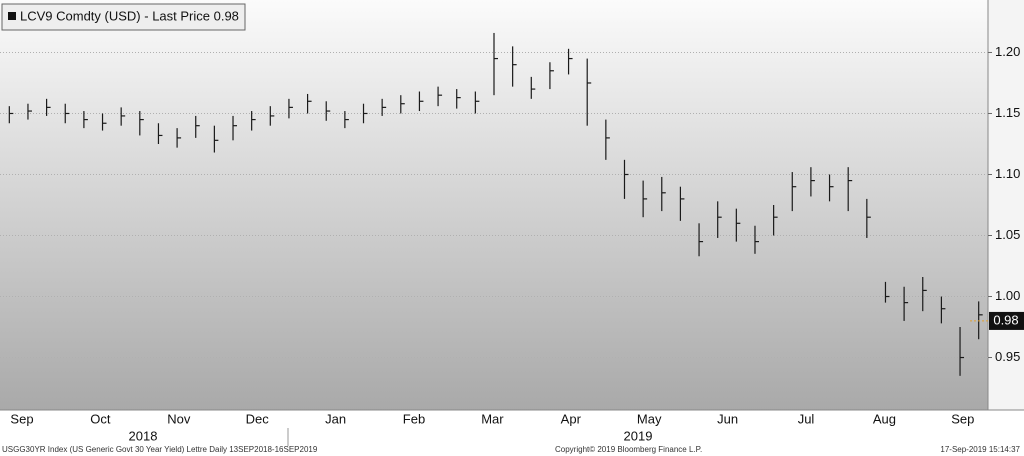  Describe the element at coordinates (1007, 295) in the screenshot. I see `y-tick-label: 1.00` at that location.